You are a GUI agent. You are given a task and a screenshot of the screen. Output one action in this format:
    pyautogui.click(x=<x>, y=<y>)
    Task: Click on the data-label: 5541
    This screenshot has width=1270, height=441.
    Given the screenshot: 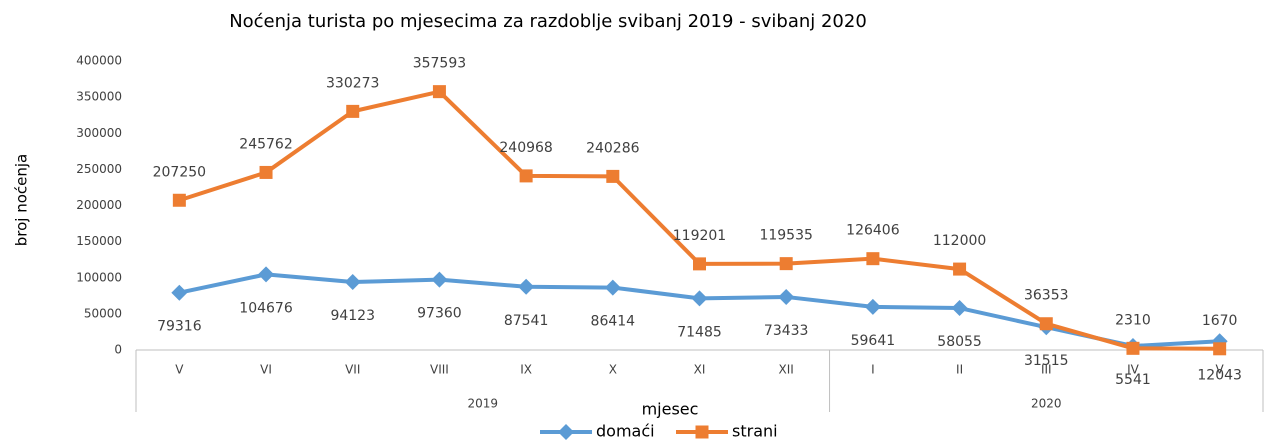 What is the action you would take?
    pyautogui.click(x=1133, y=380)
    